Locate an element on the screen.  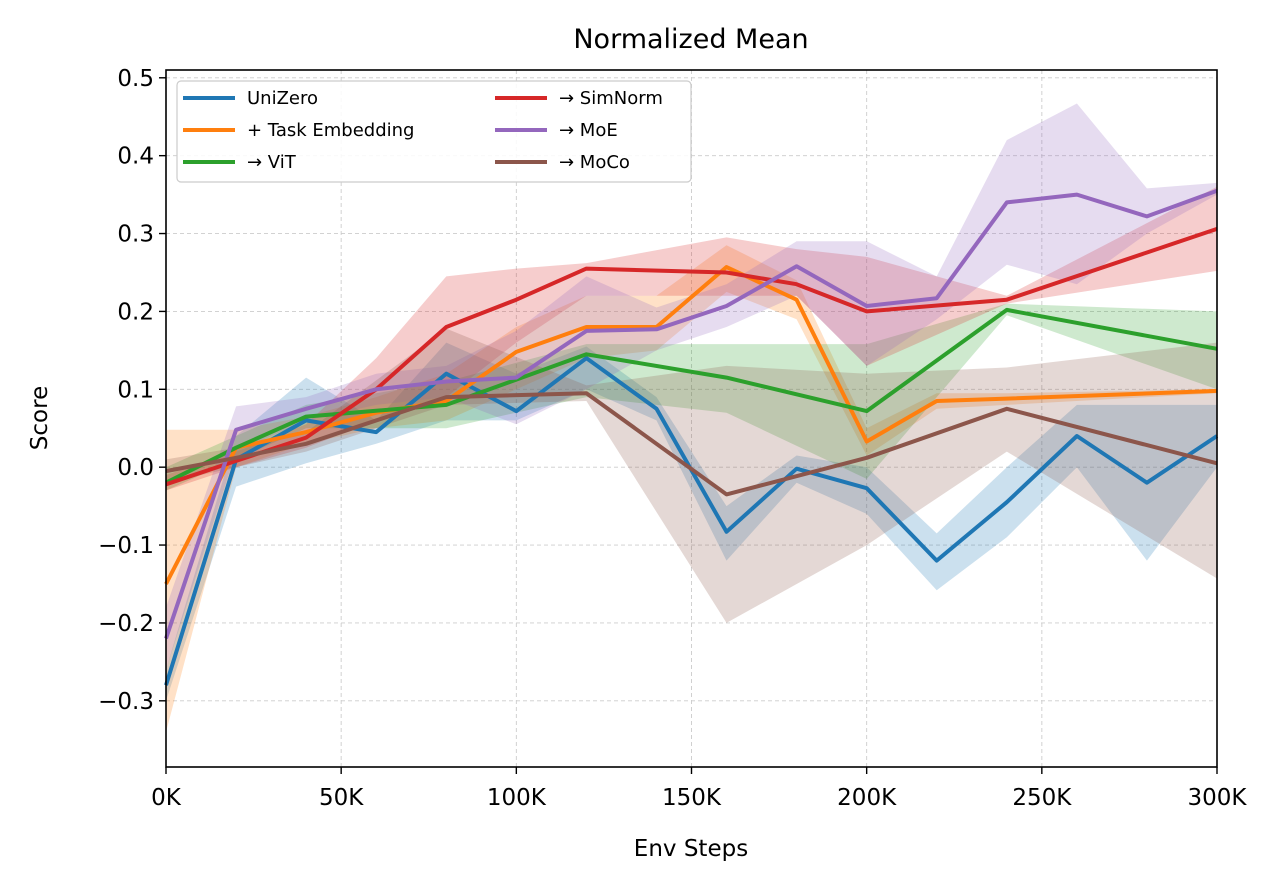
legend-label: → MoCo is located at coordinates (594, 162).